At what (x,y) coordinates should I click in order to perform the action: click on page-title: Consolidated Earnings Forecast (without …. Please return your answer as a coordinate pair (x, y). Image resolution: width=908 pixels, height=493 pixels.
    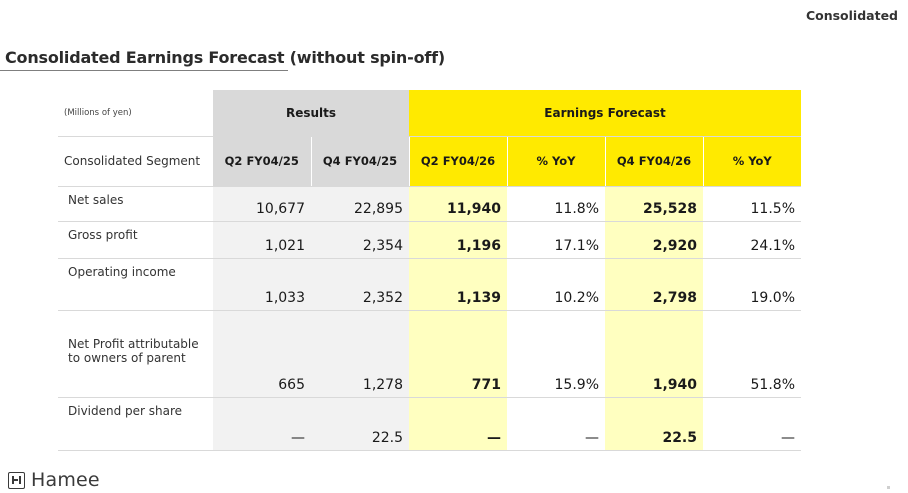
    Looking at the image, I should click on (225, 57).